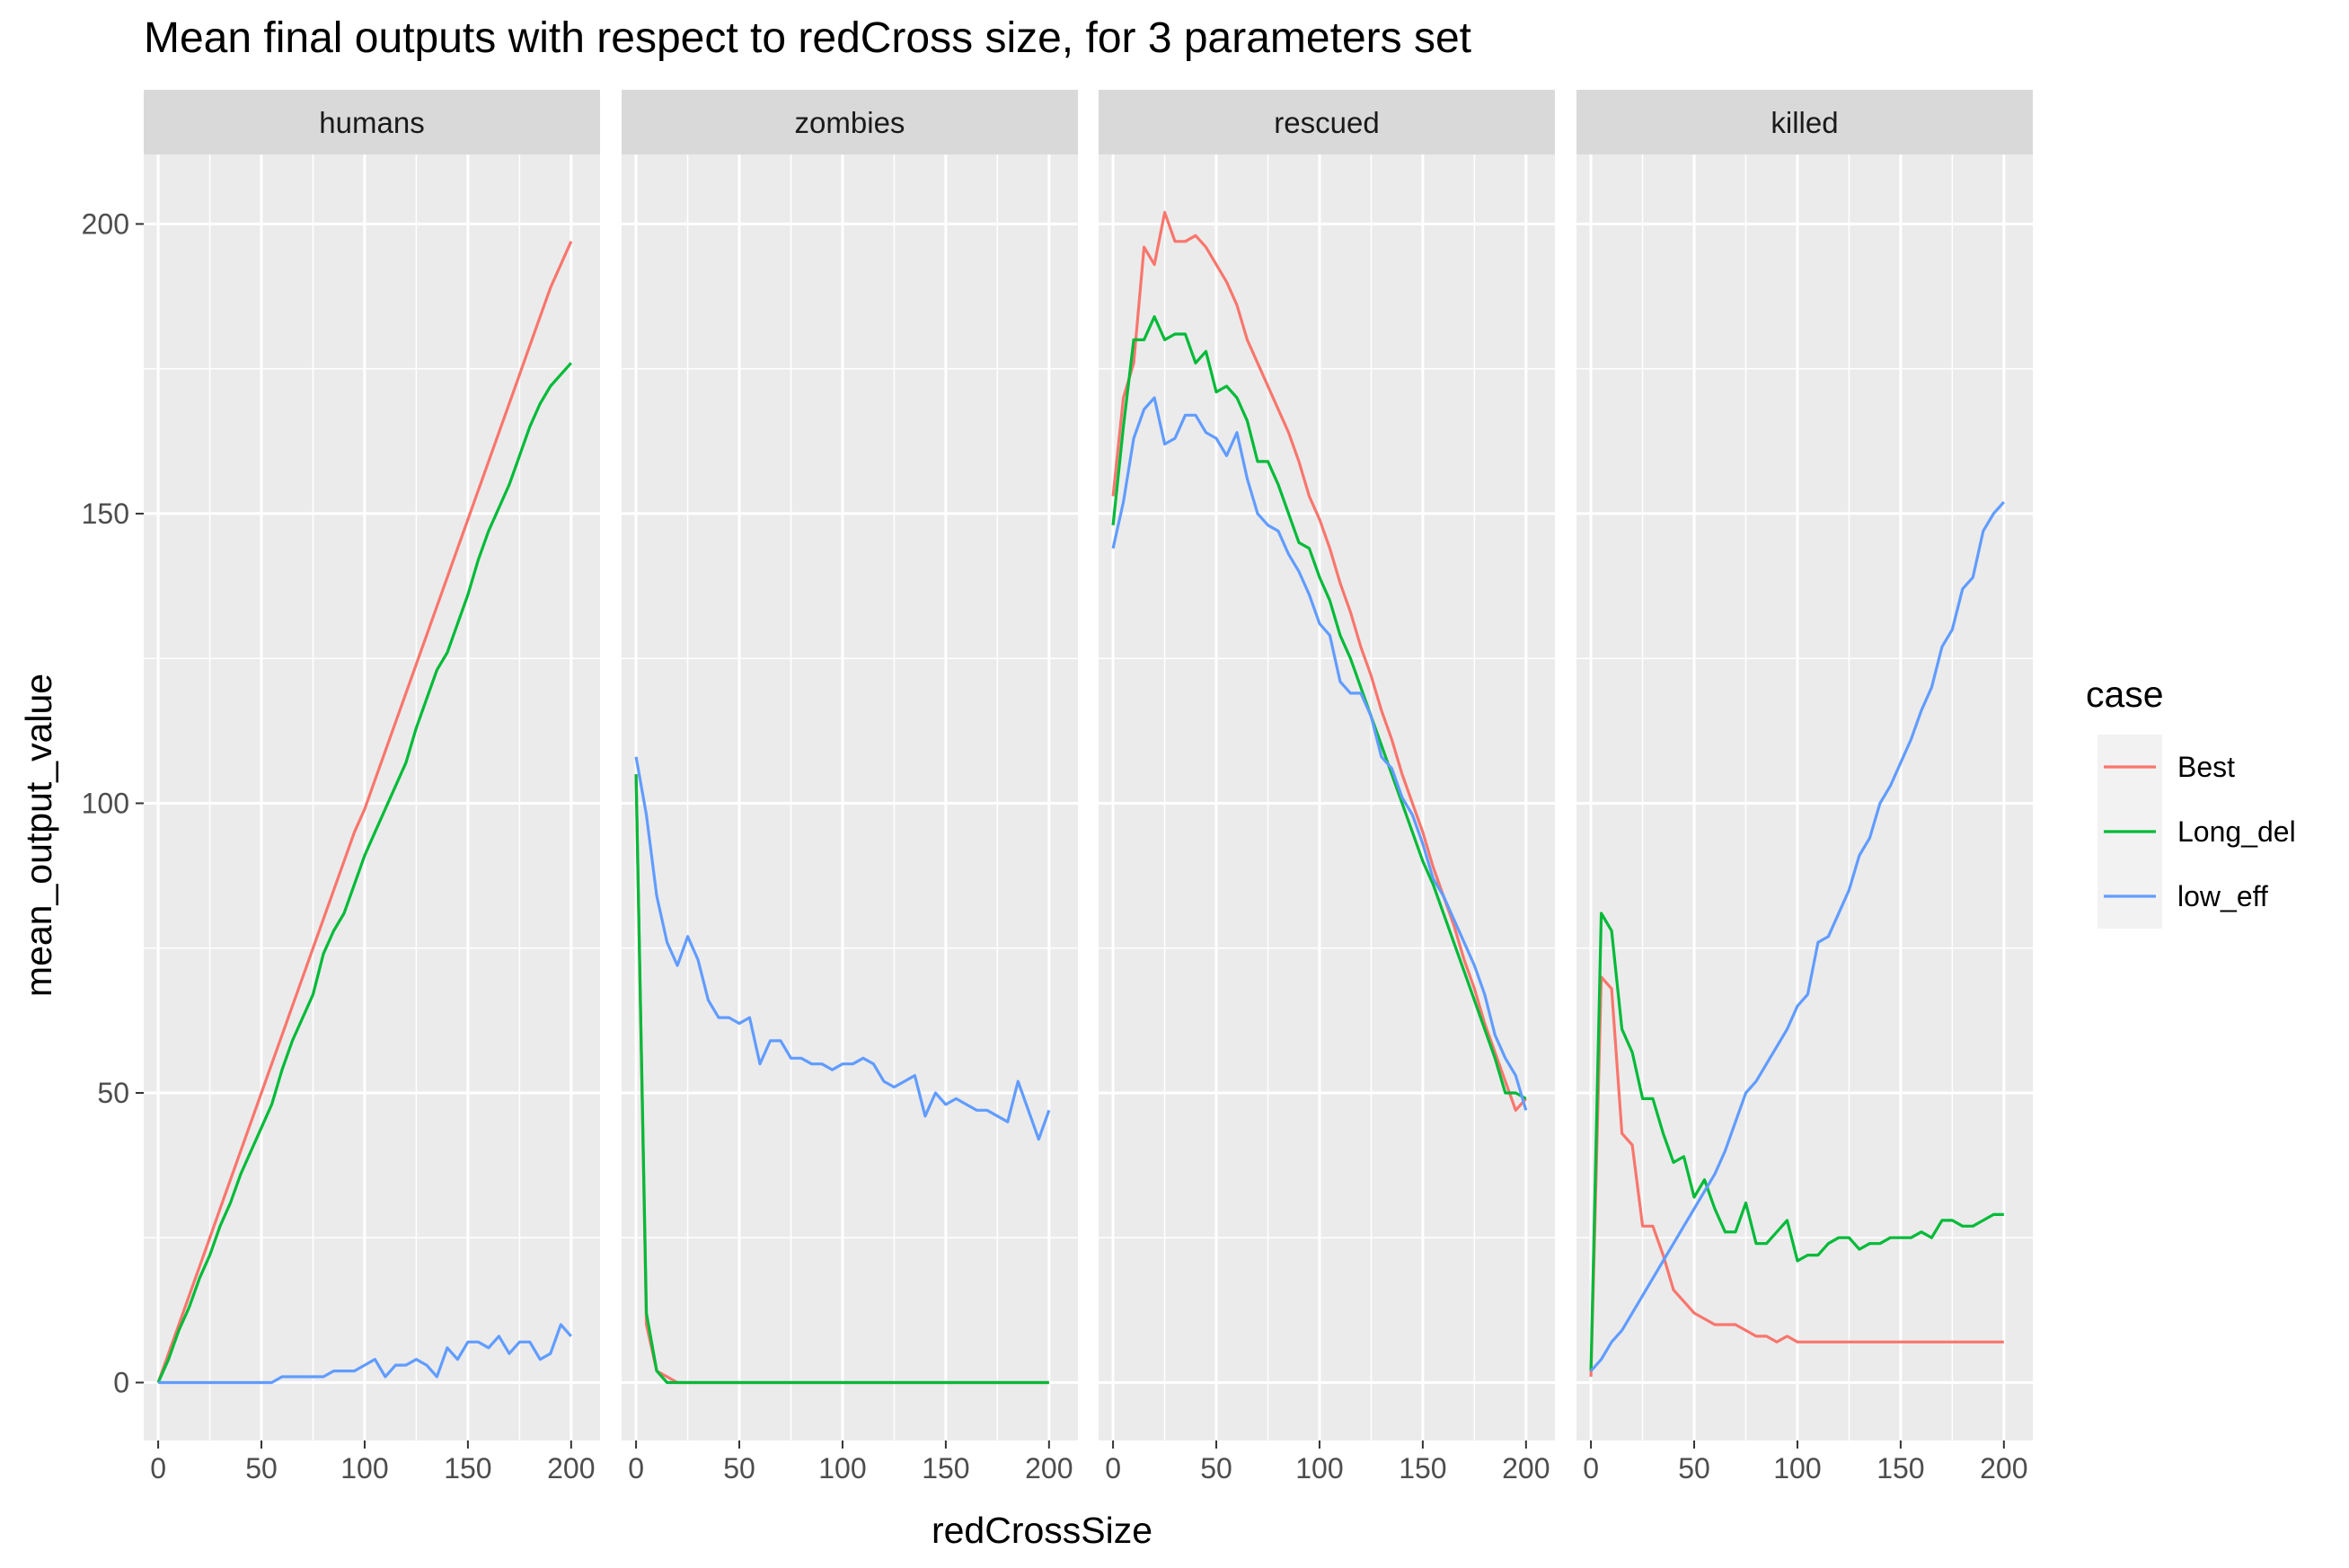 The image size is (2349, 1568). What do you see at coordinates (365, 1354) in the screenshot?
I see `series-line-humans-low_eff` at bounding box center [365, 1354].